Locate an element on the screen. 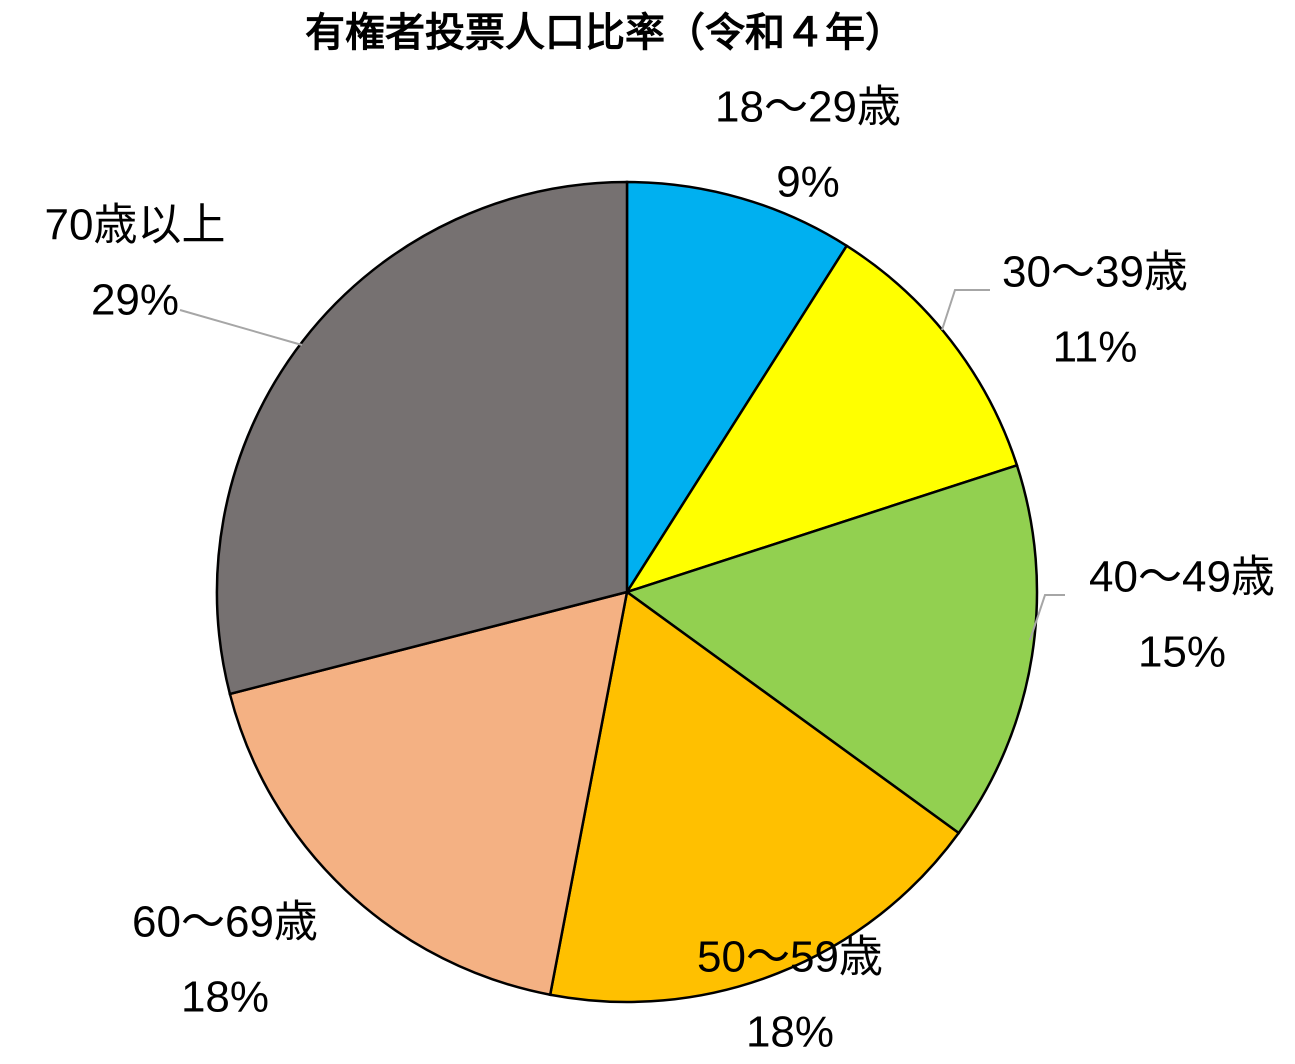 This screenshot has width=1295, height=1064. value-label: 15% is located at coordinates (1182, 652).